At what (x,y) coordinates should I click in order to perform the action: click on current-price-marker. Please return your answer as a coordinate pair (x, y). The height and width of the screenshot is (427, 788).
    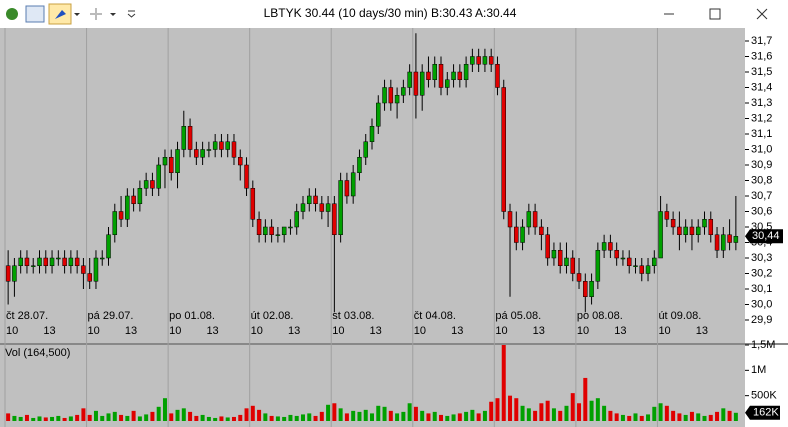
    Looking at the image, I should click on (764, 236).